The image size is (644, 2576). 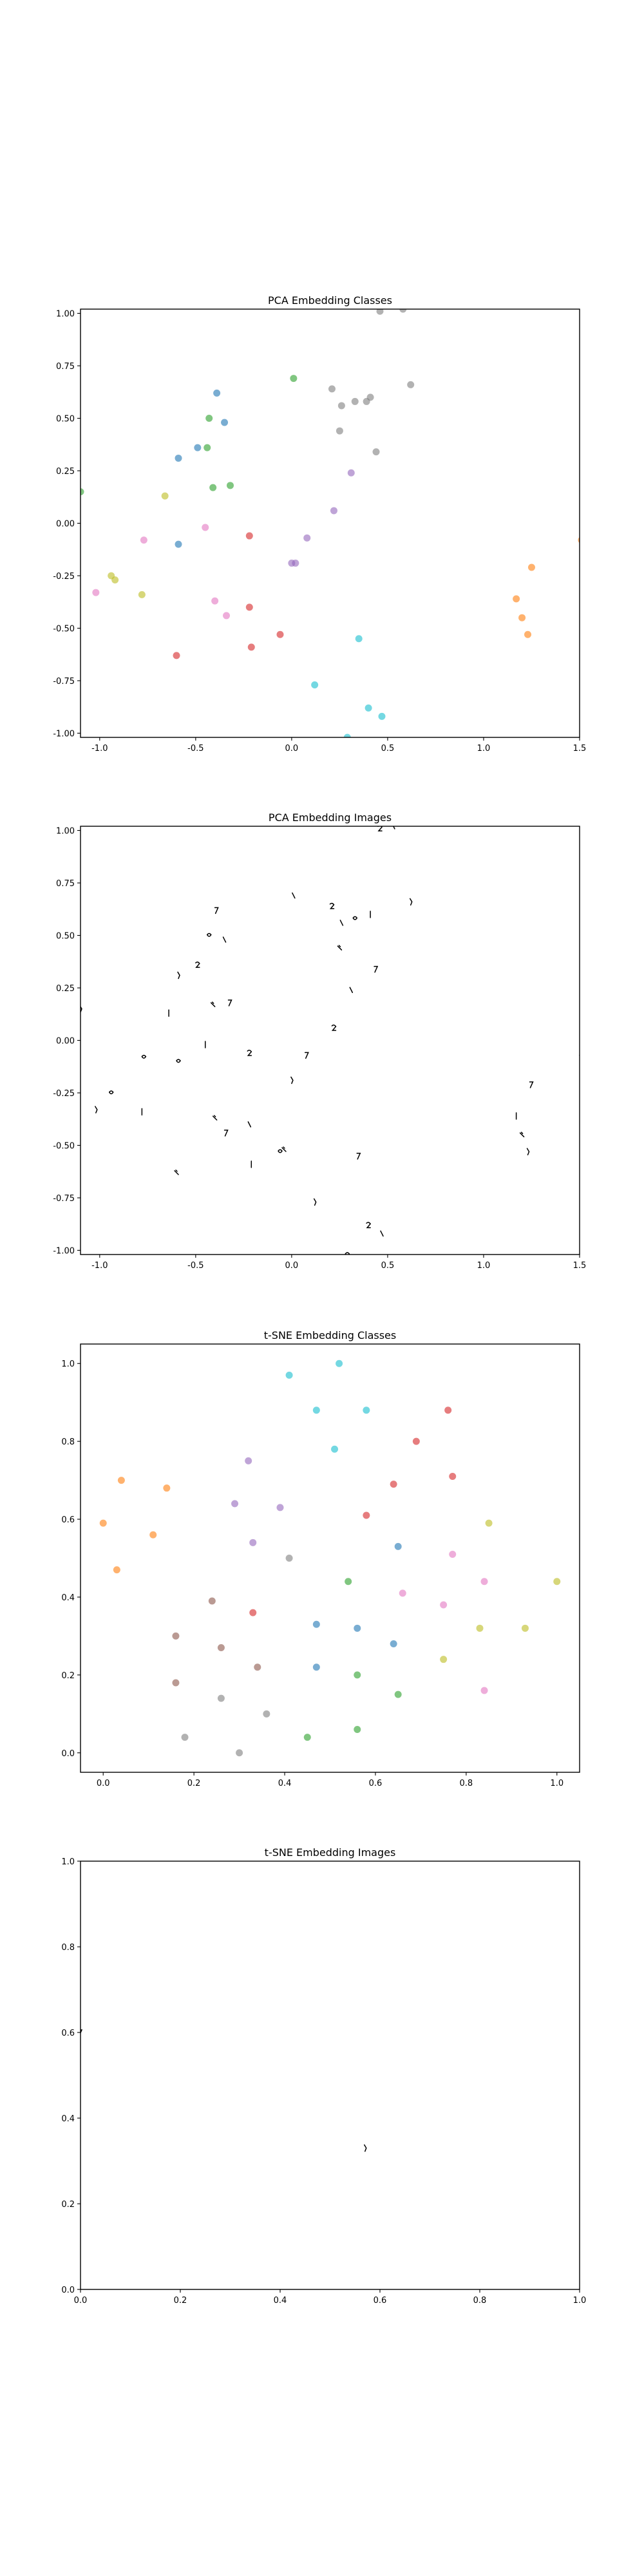 What do you see at coordinates (65, 989) in the screenshot?
I see `y-tick-label: 0.25` at bounding box center [65, 989].